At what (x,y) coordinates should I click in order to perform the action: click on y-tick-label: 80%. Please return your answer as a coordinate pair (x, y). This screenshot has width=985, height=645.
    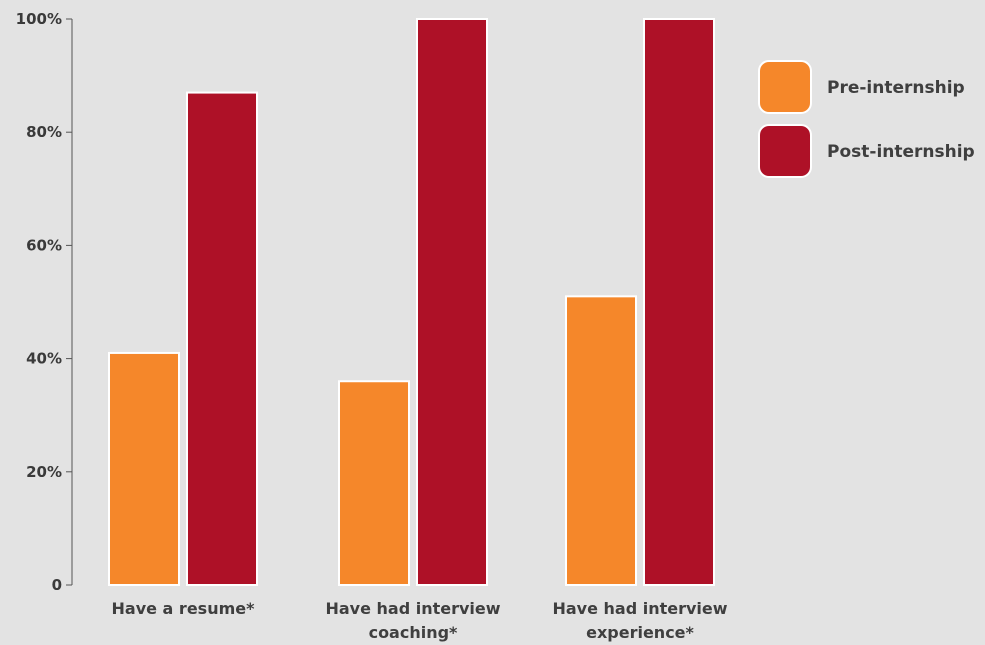
    Looking at the image, I should click on (44, 132).